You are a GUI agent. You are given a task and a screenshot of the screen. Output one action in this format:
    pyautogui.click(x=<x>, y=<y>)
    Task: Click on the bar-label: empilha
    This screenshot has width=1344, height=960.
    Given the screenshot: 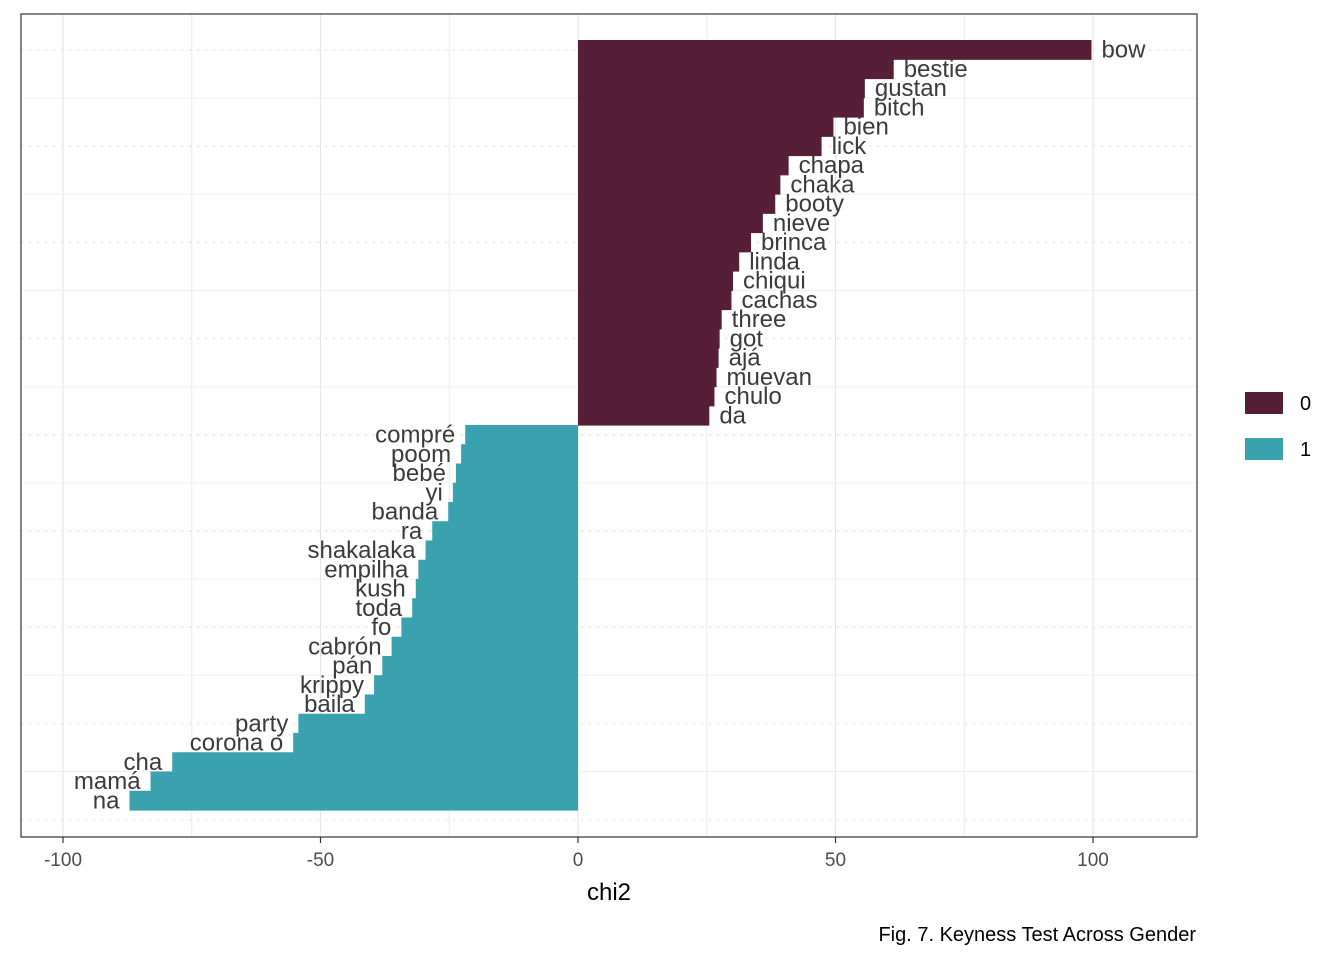 What is the action you would take?
    pyautogui.click(x=366, y=569)
    